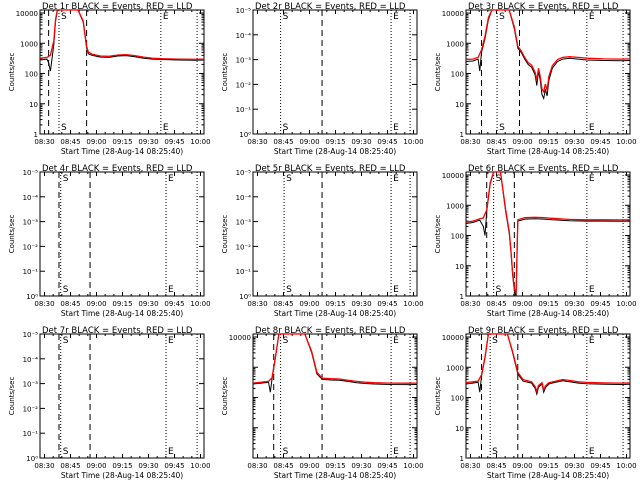  What do you see at coordinates (543, 331) in the screenshot?
I see `panel-title: Det 9r BLACK = Events, RED = LLD` at bounding box center [543, 331].